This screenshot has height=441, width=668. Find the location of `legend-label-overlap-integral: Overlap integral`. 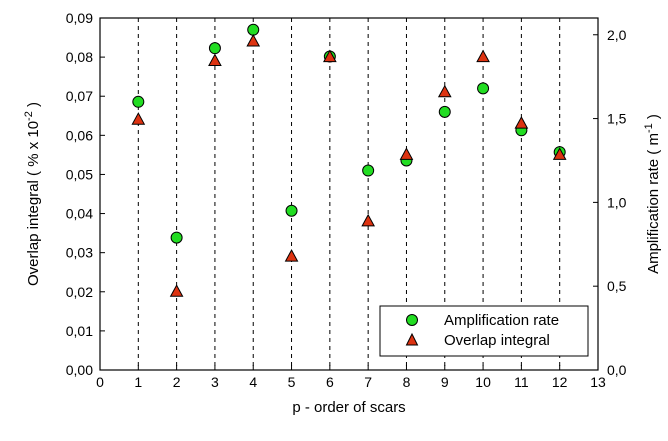

legend-label-overlap-integral: Overlap integral is located at coordinates (497, 340).